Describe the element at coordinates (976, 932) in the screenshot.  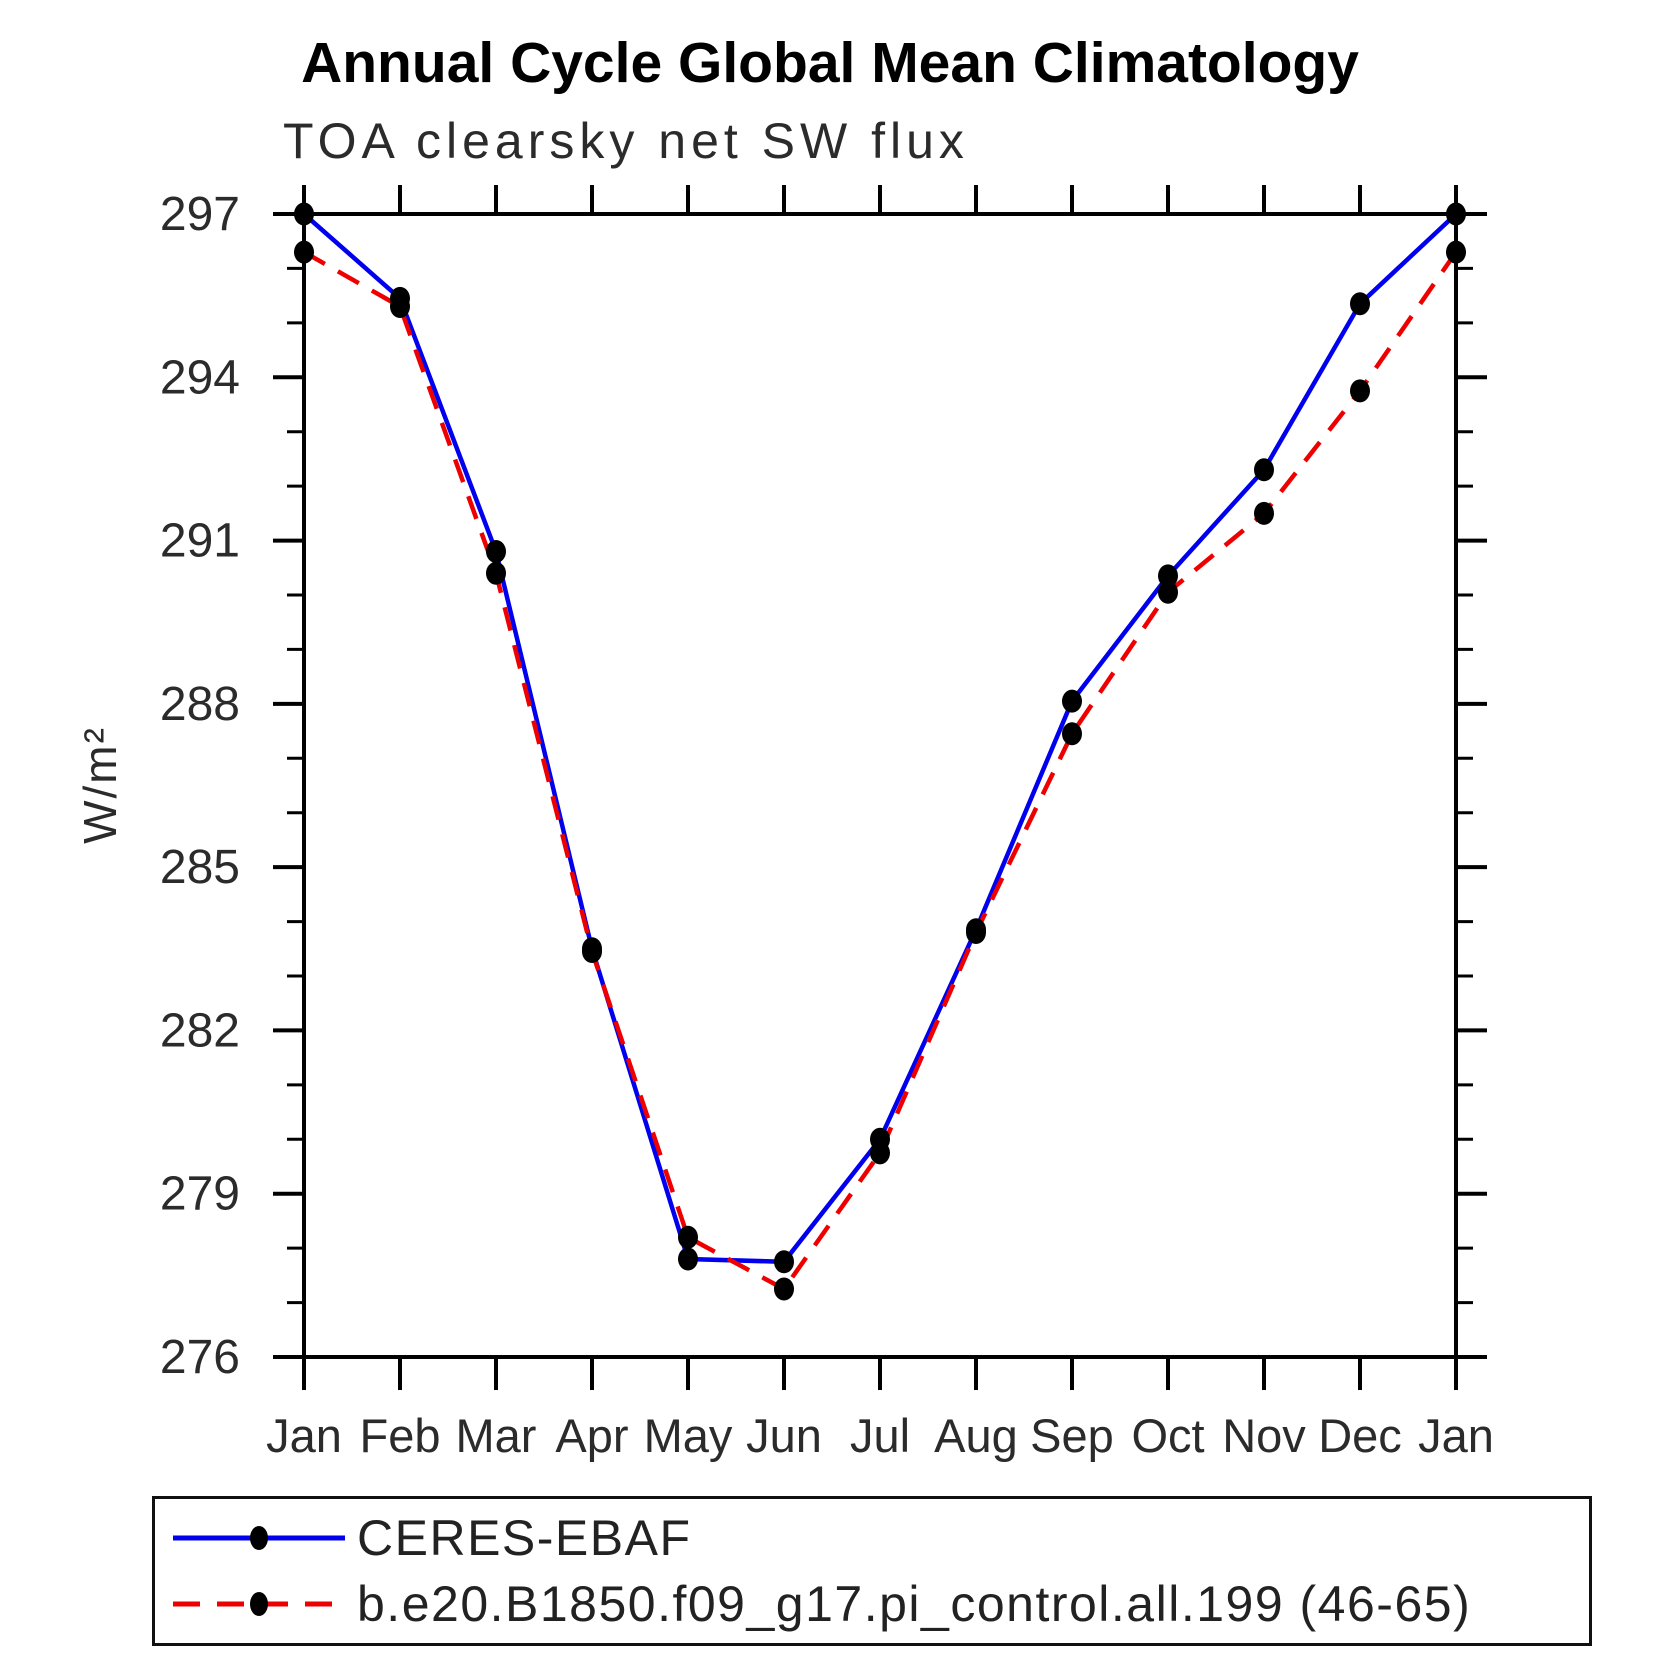
I see `data-point-model-Aug` at that location.